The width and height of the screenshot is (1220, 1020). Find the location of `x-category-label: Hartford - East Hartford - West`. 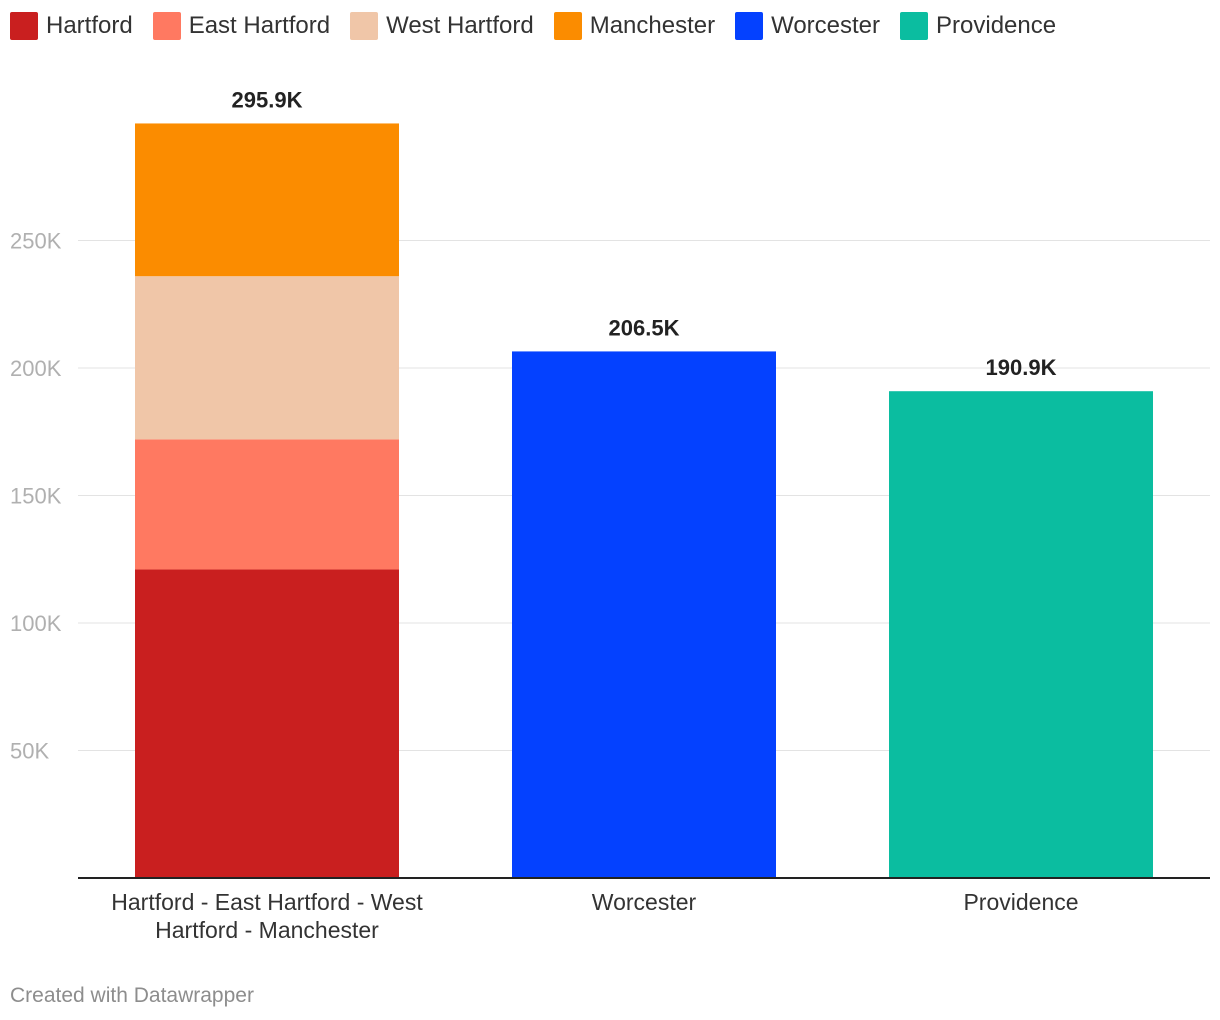

x-category-label: Hartford - East Hartford - West is located at coordinates (267, 902).